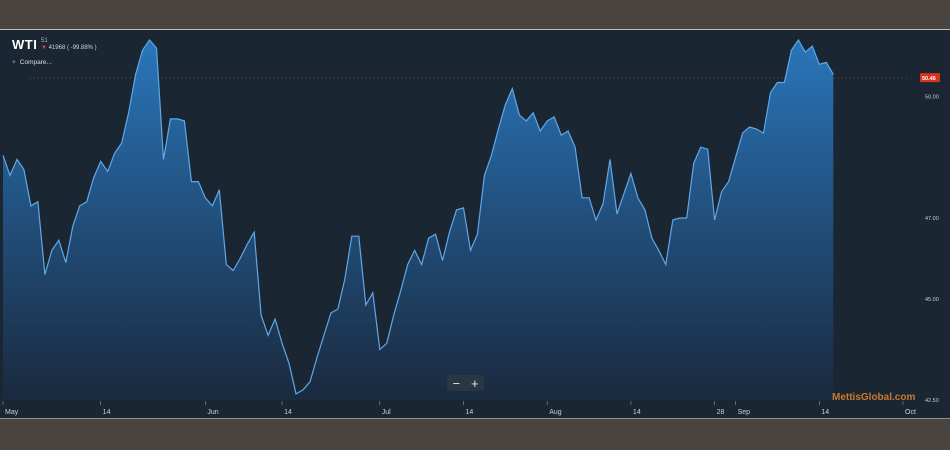  I want to click on zoom-out-button: −, so click(456, 383).